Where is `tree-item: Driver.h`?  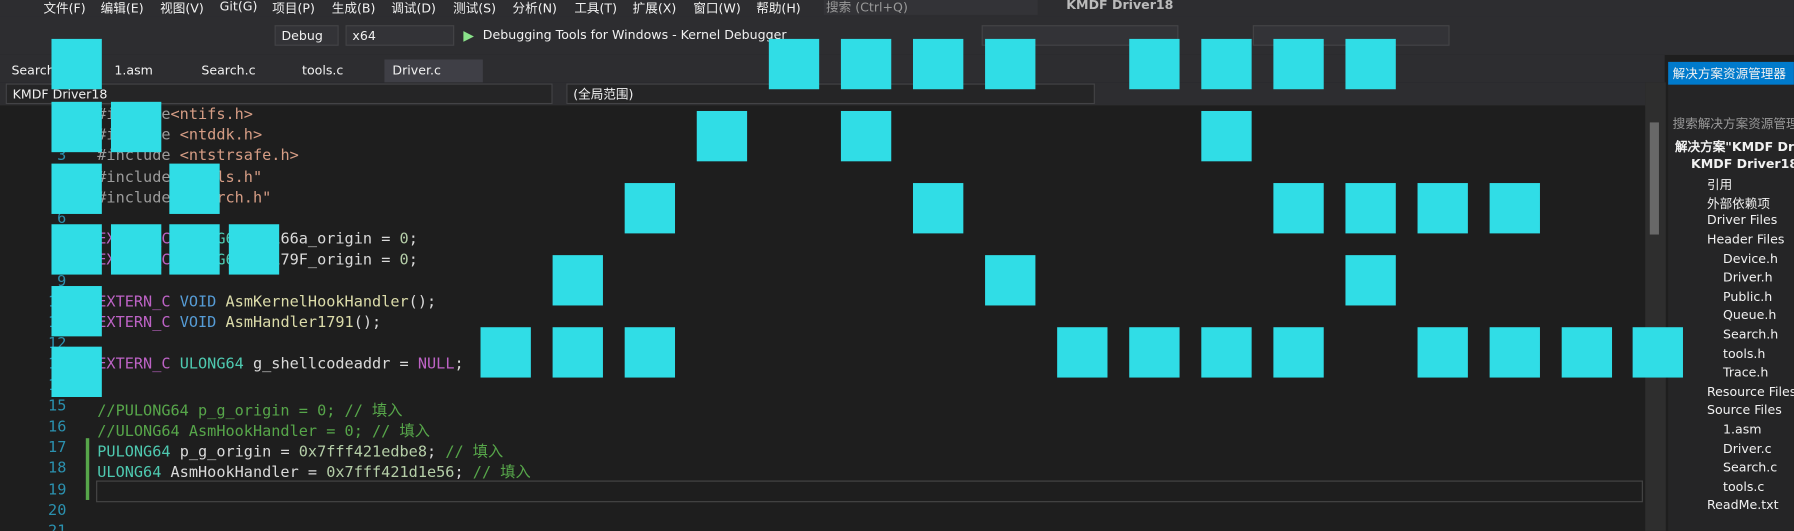
tree-item: Driver.h is located at coordinates (1748, 278).